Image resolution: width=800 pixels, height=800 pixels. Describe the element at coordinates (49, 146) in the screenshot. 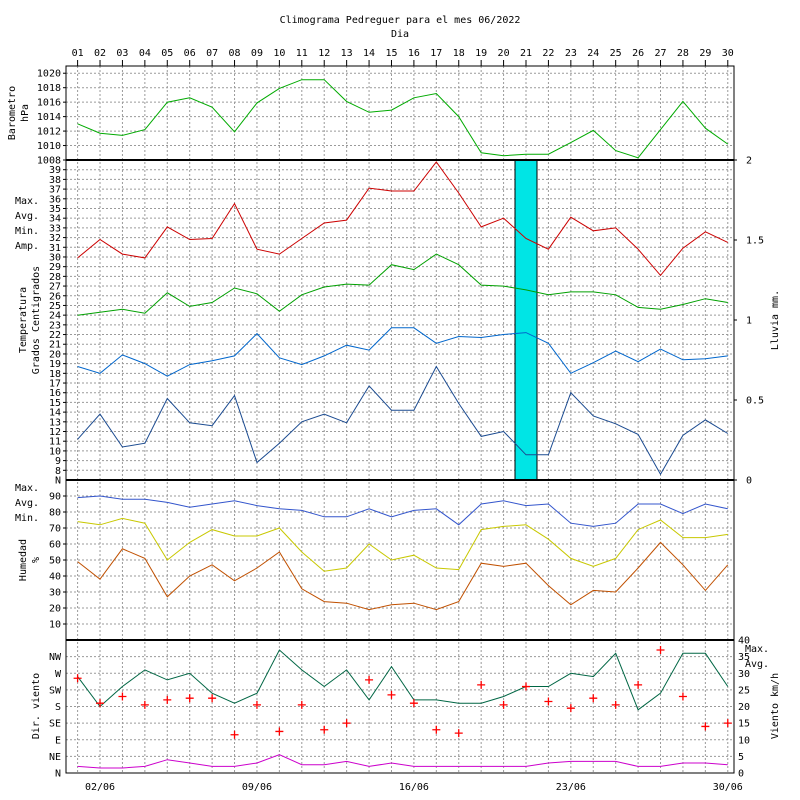

I see `barometer-tick-label: 1010` at that location.